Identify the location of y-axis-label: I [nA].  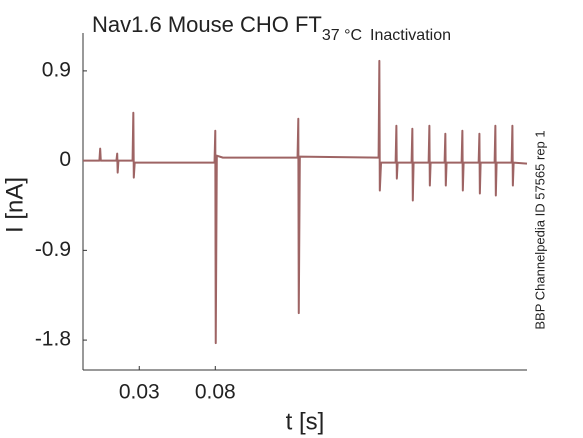
(14, 205).